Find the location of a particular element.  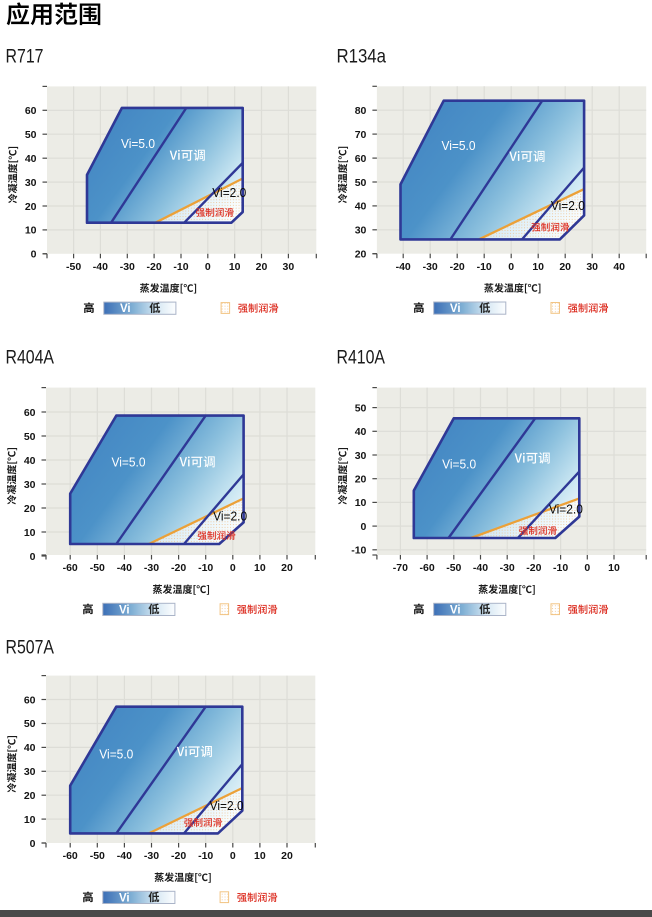

svg-text: R507A is located at coordinates (30, 647).